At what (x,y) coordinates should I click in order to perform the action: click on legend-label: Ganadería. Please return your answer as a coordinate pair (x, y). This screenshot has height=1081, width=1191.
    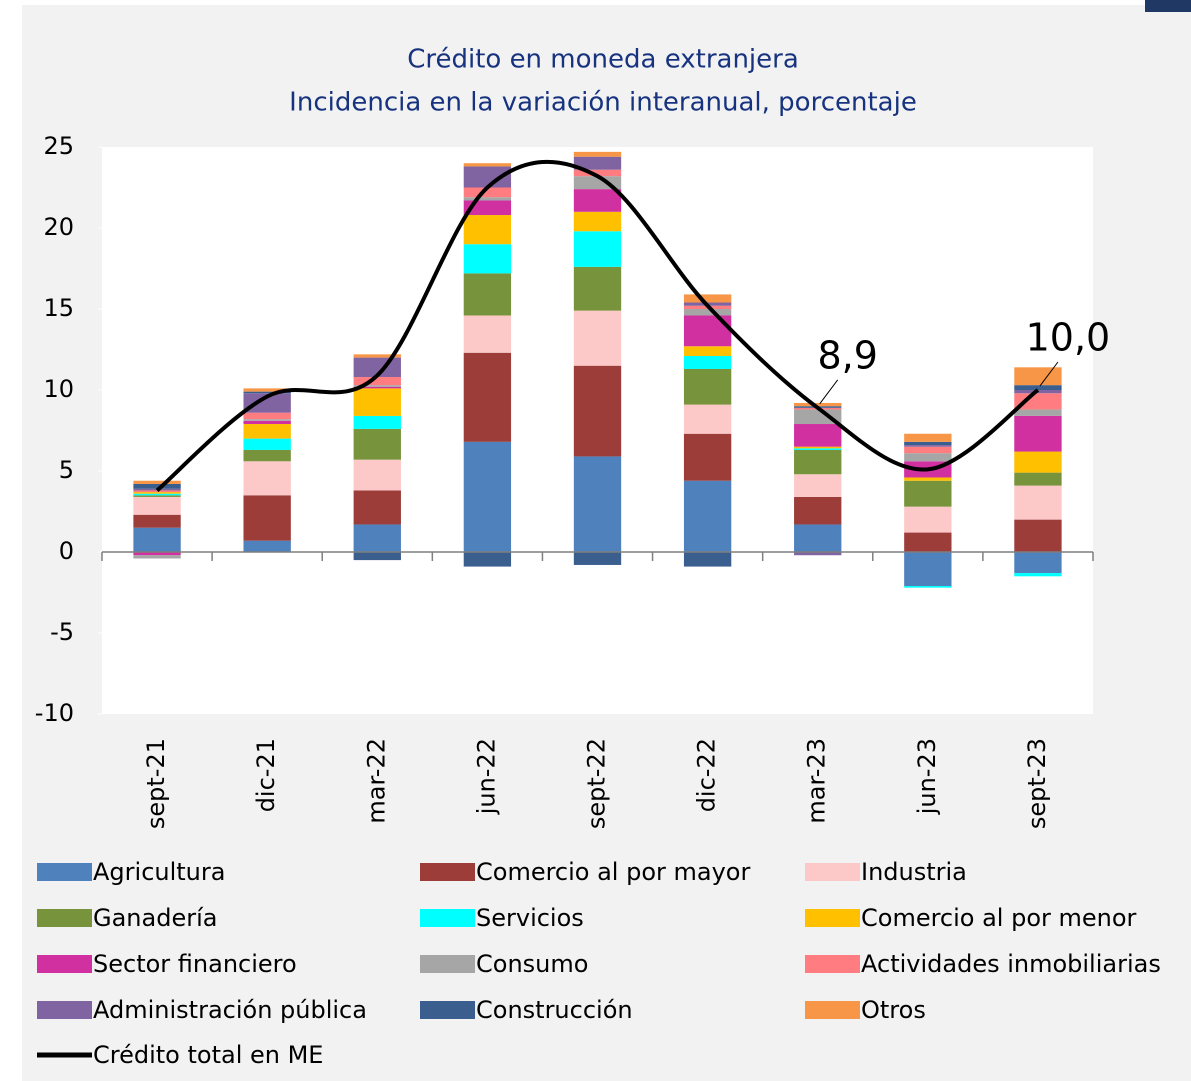
    Looking at the image, I should click on (155, 918).